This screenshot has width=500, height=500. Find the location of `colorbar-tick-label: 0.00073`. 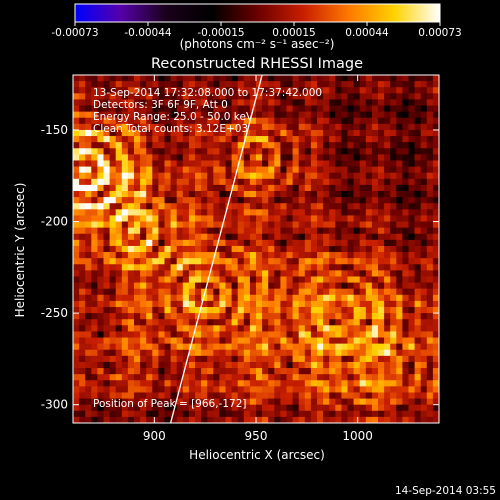

colorbar-tick-label: 0.00073 is located at coordinates (439, 33).